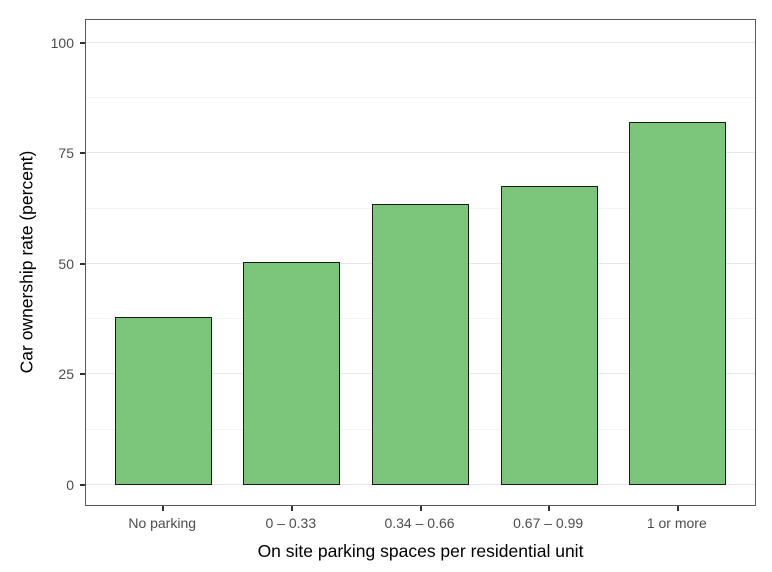 This screenshot has height=572, width=772. Describe the element at coordinates (66, 153) in the screenshot. I see `y-tick-label: 75` at that location.